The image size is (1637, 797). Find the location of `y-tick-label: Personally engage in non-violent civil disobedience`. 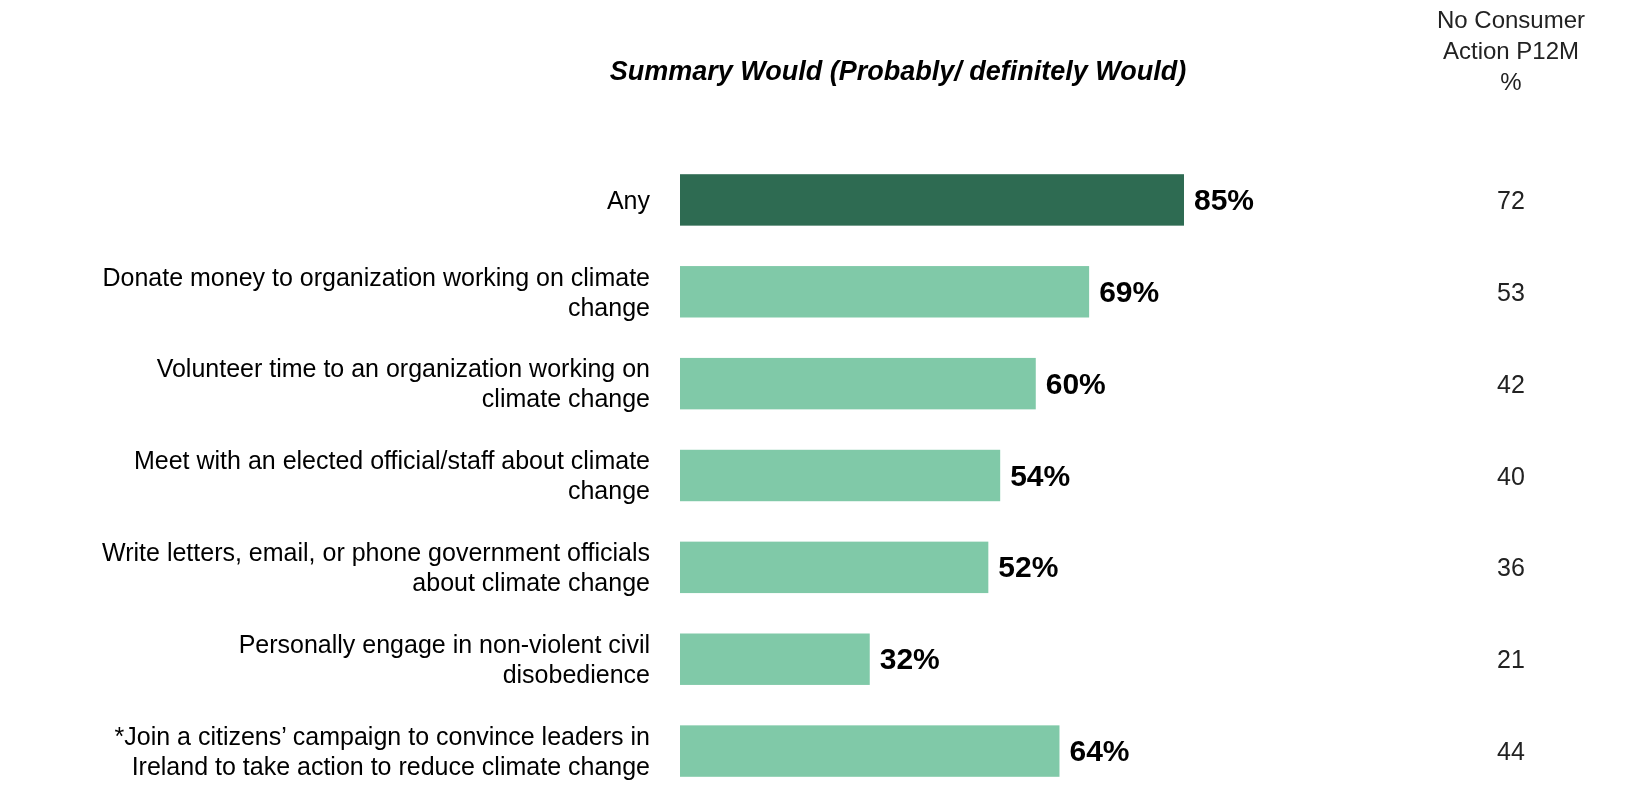

y-tick-label: Personally engage in non-violent civil disobedience is located at coordinates (444, 658).